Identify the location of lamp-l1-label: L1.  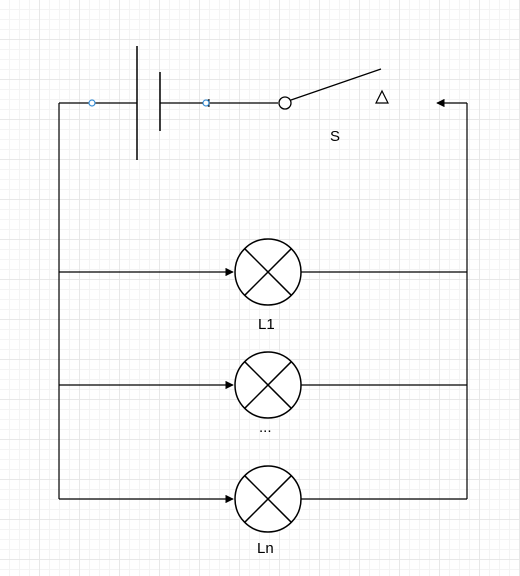
(266, 324).